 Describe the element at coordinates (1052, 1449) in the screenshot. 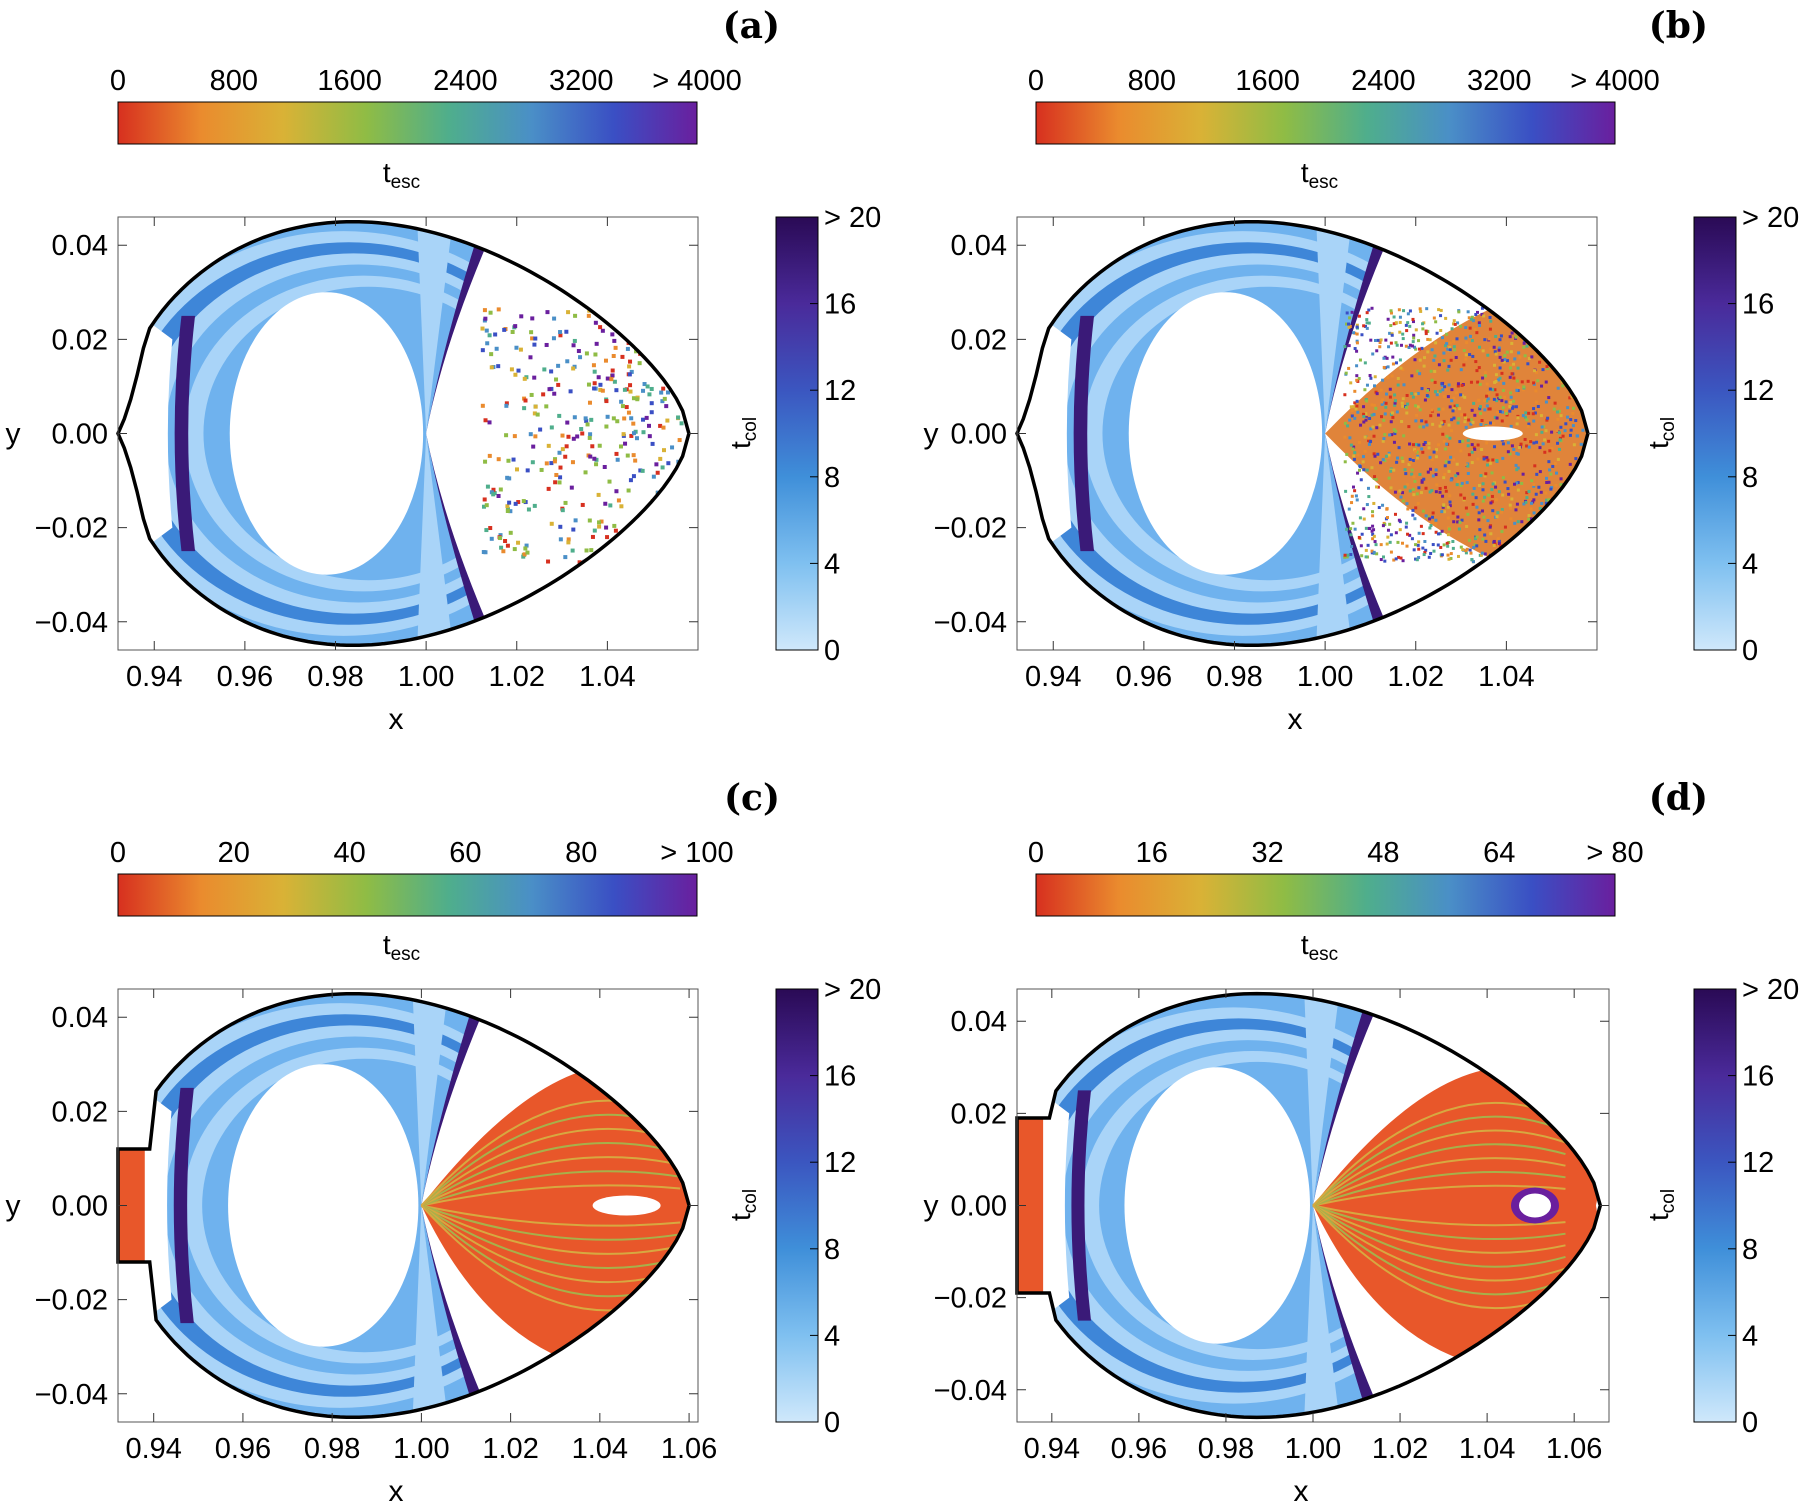

I see `x-tick-label: 0.94` at that location.